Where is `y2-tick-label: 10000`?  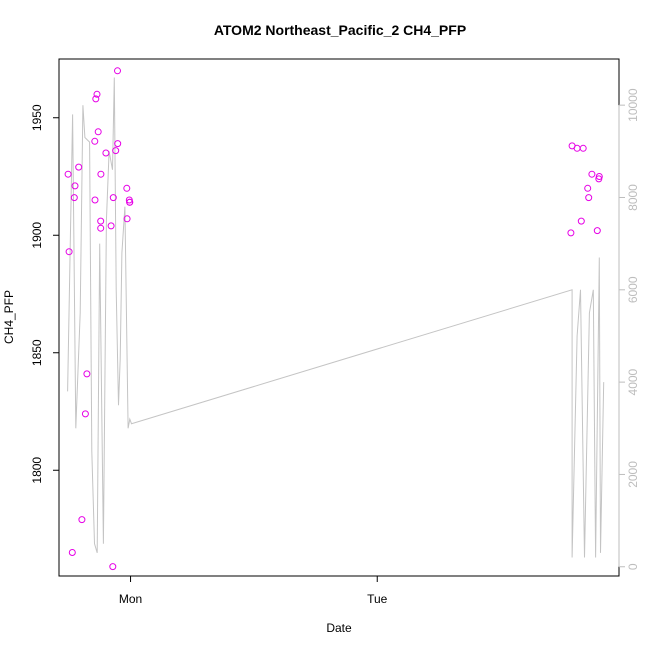
y2-tick-label: 10000 is located at coordinates (633, 105).